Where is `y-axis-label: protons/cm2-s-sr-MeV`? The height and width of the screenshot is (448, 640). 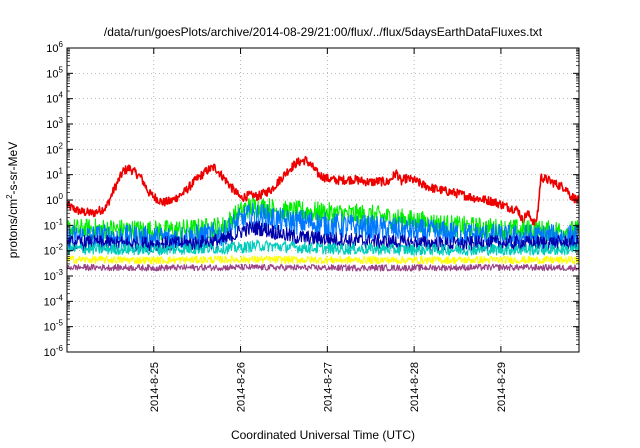 y-axis-label: protons/cm2-s-sr-MeV is located at coordinates (12, 200).